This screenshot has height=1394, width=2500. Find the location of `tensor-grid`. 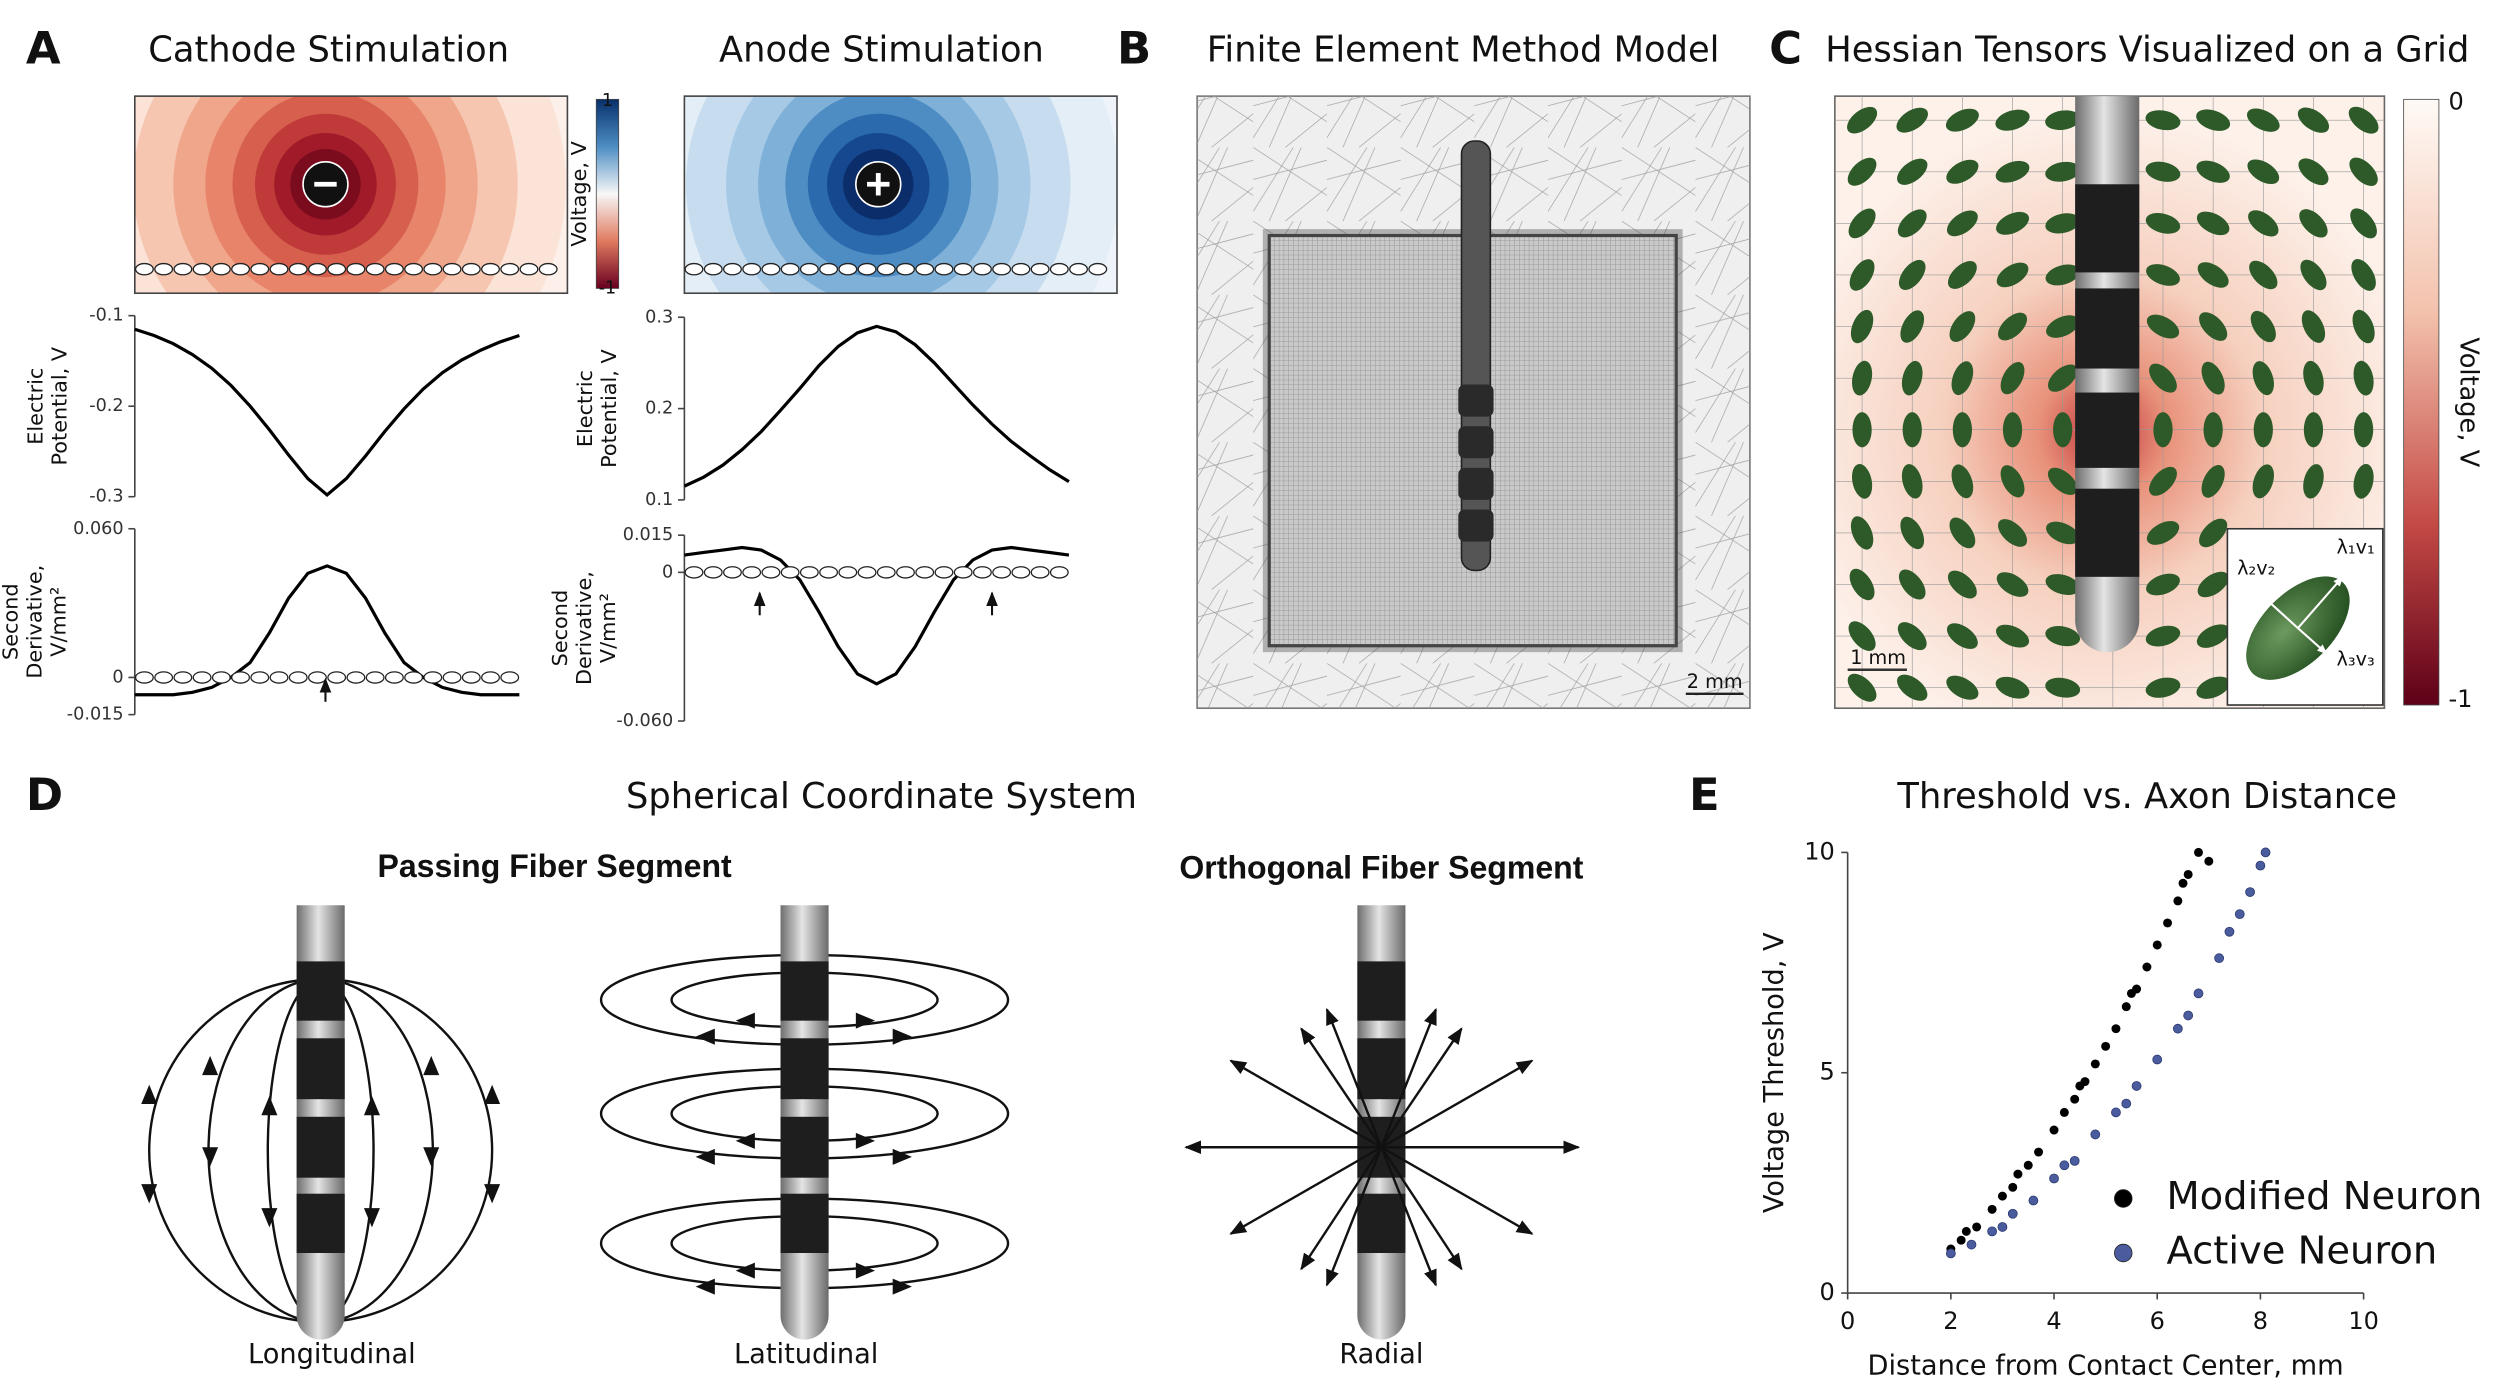

tensor-grid is located at coordinates (2109, 402).